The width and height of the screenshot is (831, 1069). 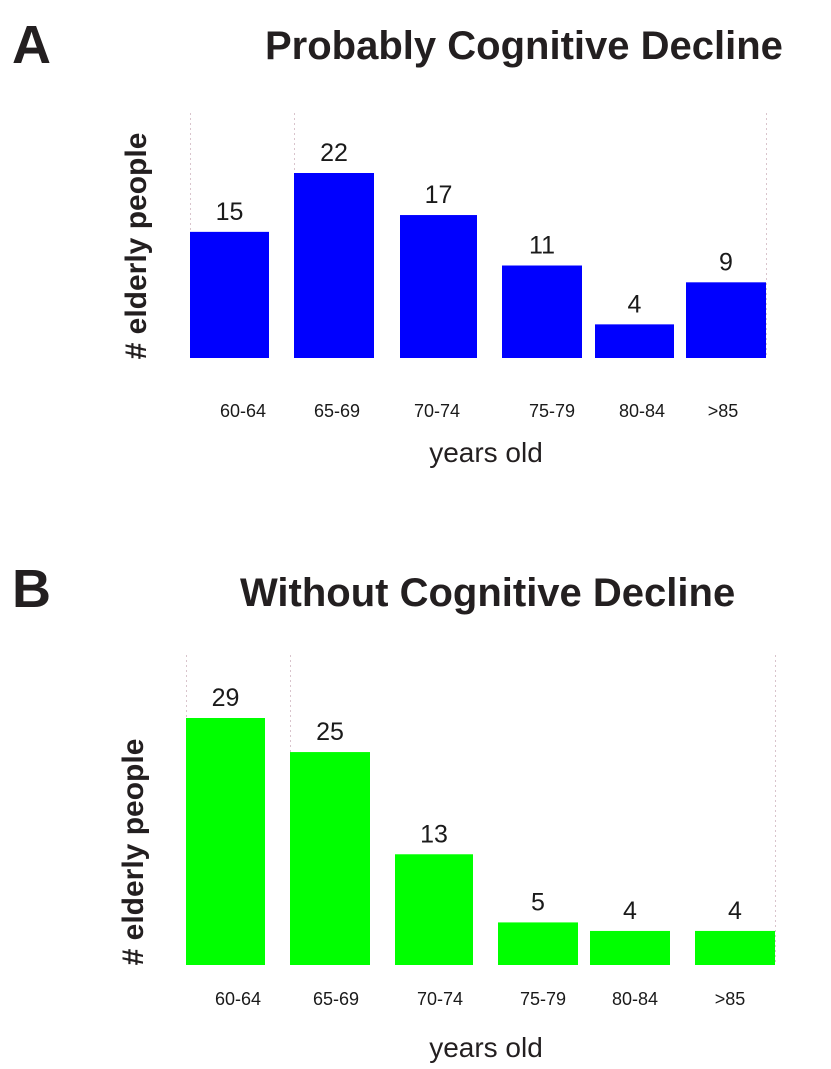 What do you see at coordinates (31, 45) in the screenshot?
I see `panel-letter-a: A` at bounding box center [31, 45].